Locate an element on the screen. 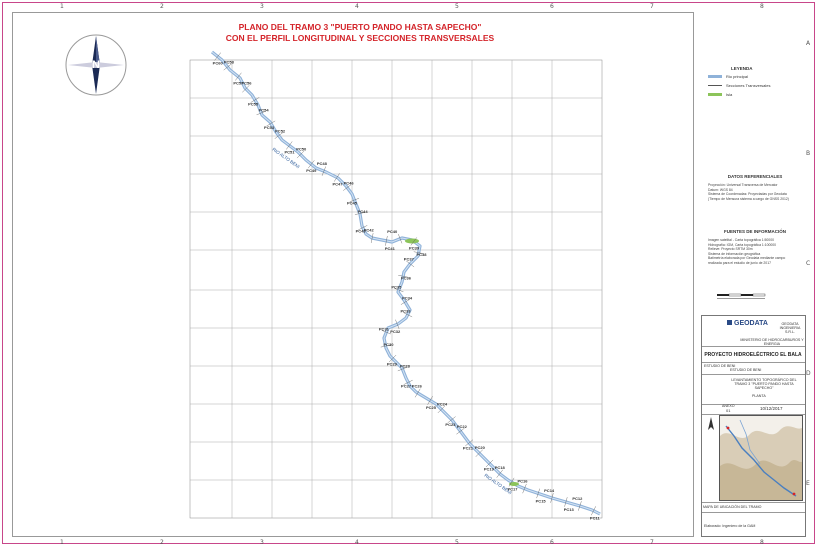 The width and height of the screenshot is (819, 548). company-note: GEODATA INGENIERIA S.R.L. is located at coordinates (790, 328).